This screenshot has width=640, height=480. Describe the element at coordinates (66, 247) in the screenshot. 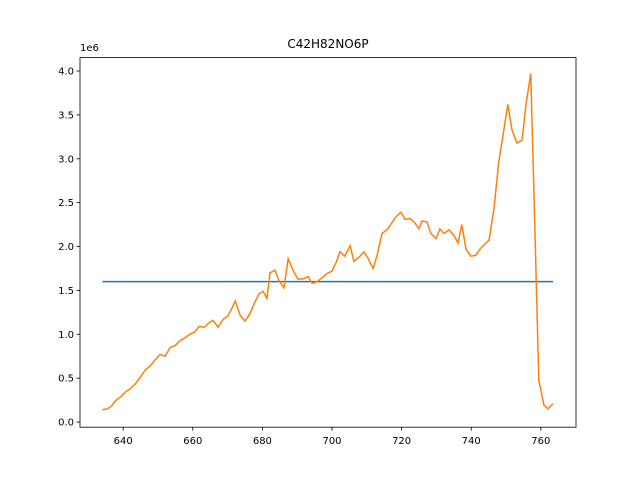

I see `y-tick-label: 2.0` at that location.